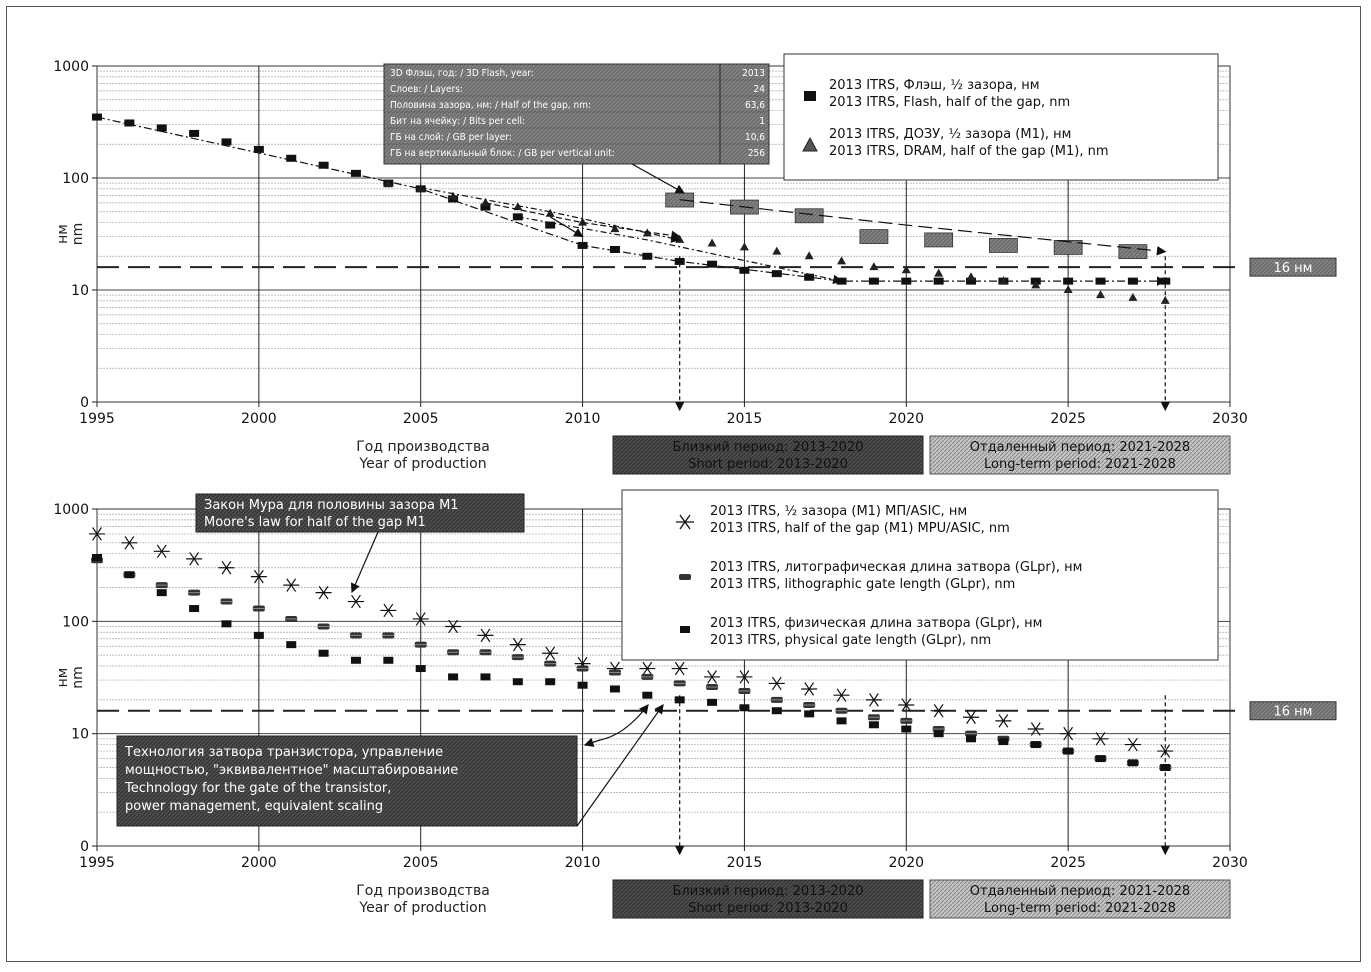 Image resolution: width=1371 pixels, height=972 pixels. What do you see at coordinates (658, 178) in the screenshot?
I see `info-table-arrow` at bounding box center [658, 178].